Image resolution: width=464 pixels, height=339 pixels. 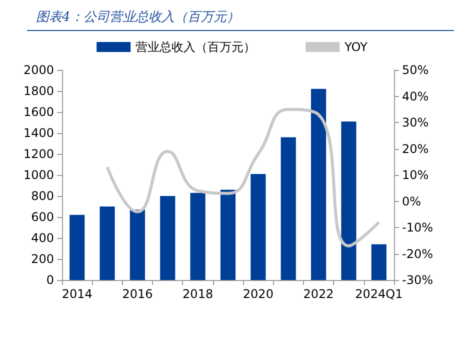 I want to click on x-tick-label: 2020, so click(x=258, y=294).